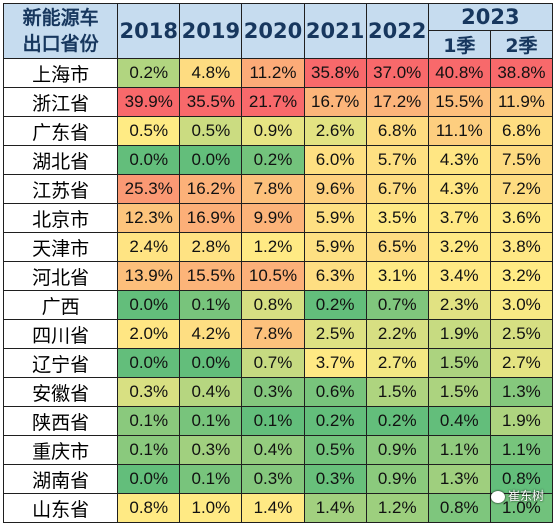 The image size is (558, 523). I want to click on value-cell: 2.2%, so click(397, 334).